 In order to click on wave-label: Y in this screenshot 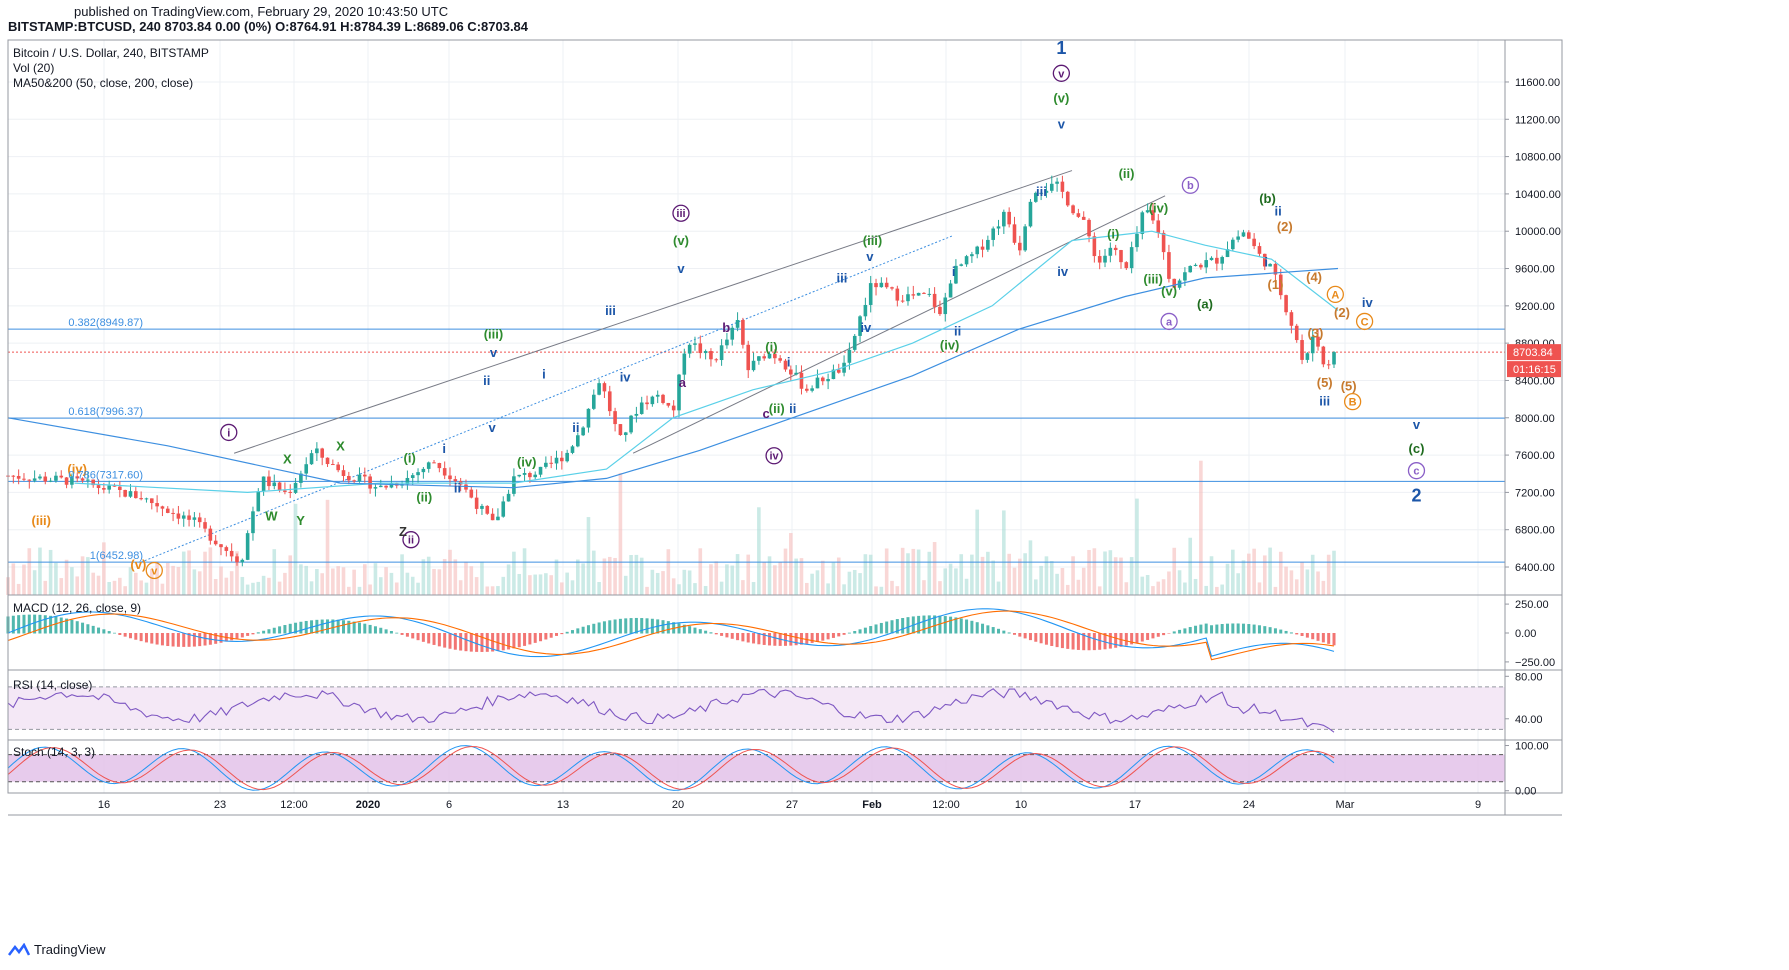, I will do `click(300, 520)`.